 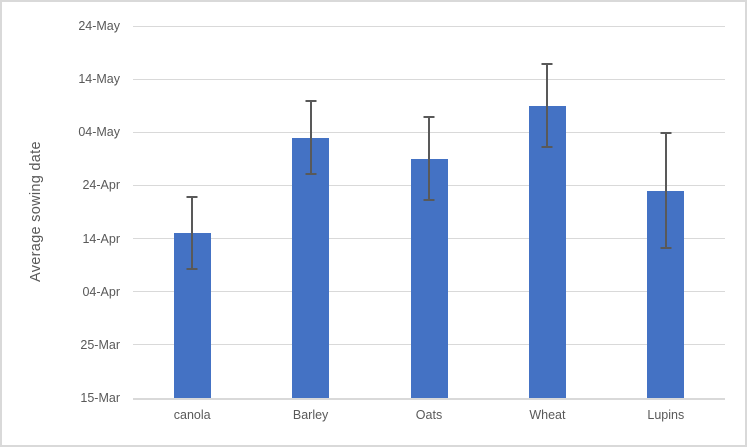 I want to click on x-category-label: canola, so click(x=192, y=415).